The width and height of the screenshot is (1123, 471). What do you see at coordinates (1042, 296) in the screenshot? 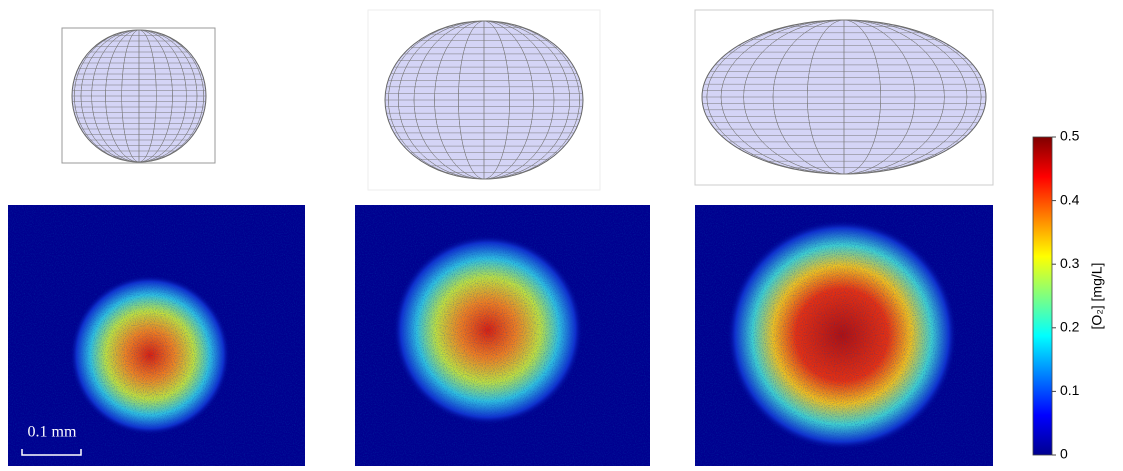
I see `colorbar` at bounding box center [1042, 296].